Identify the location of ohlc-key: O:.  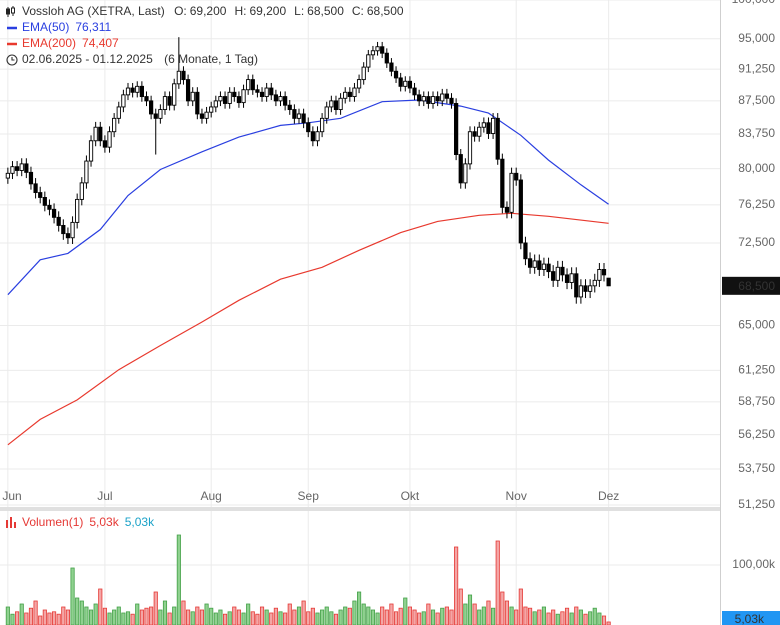
(180, 11).